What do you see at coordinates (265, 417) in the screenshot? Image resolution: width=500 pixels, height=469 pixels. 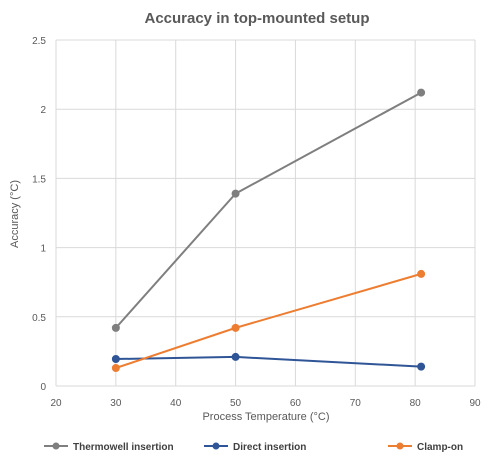 I see `x-axis-title: Process Temperature (°C)` at bounding box center [265, 417].